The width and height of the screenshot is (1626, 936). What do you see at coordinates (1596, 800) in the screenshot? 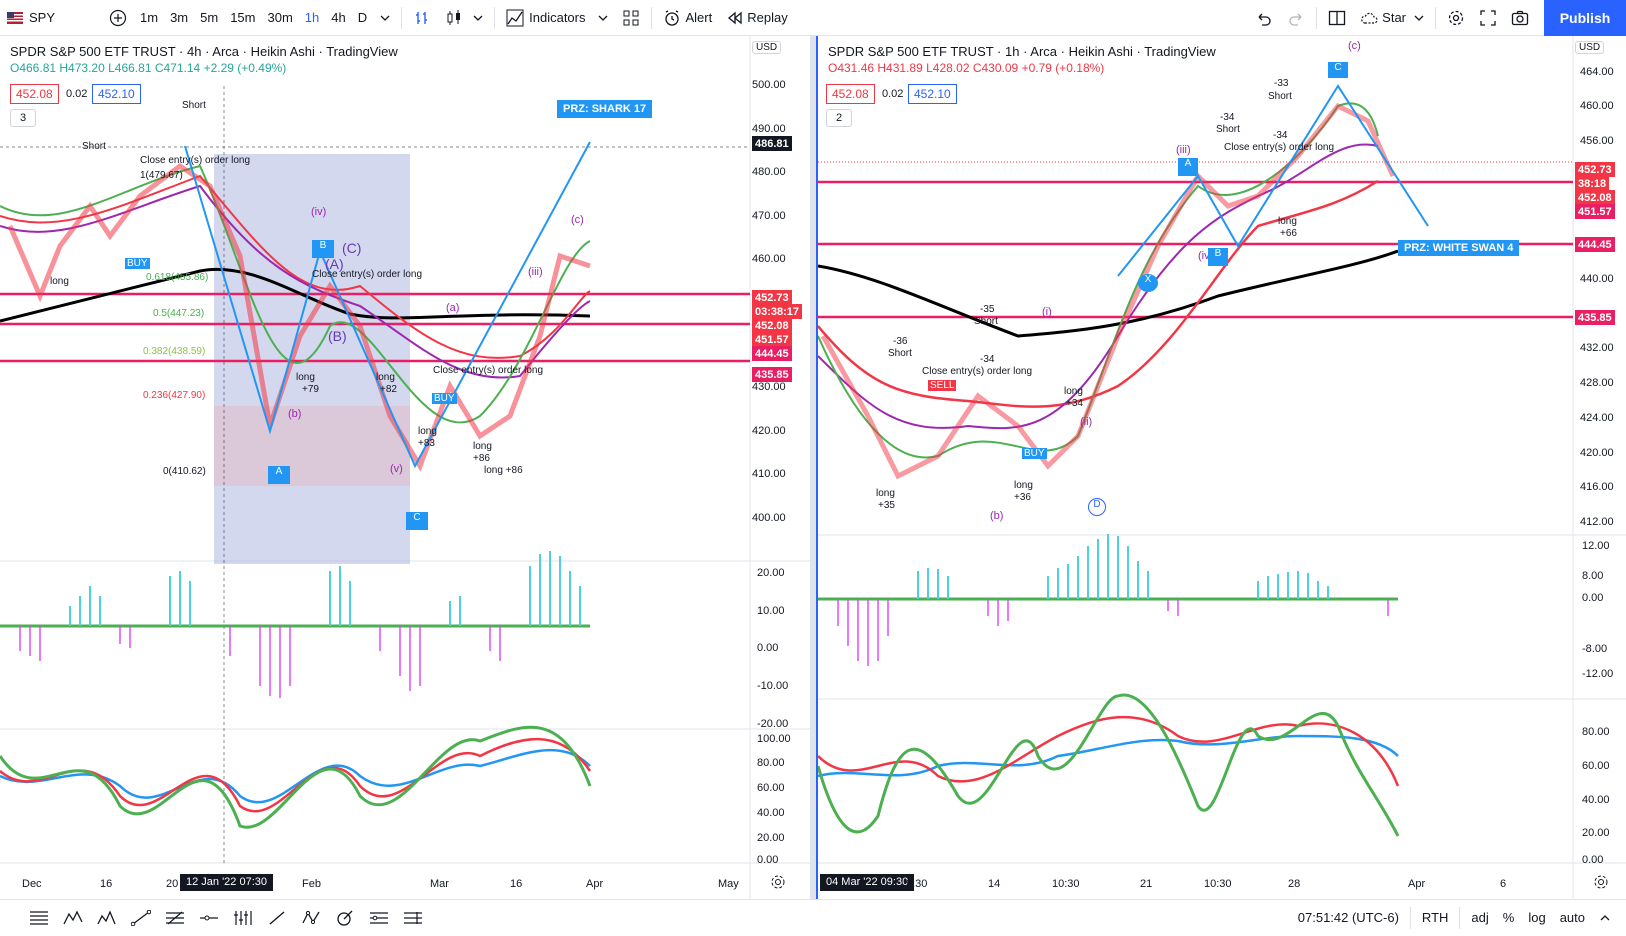
I see `osc2-tick: 40.00` at bounding box center [1596, 800].